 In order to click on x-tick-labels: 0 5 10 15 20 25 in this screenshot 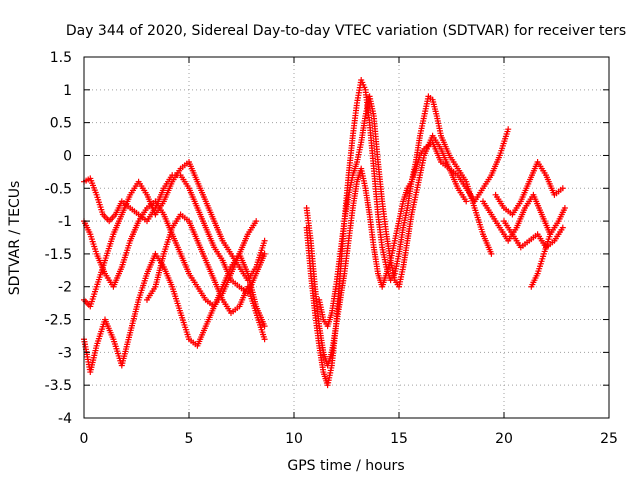, I will do `click(349, 439)`.